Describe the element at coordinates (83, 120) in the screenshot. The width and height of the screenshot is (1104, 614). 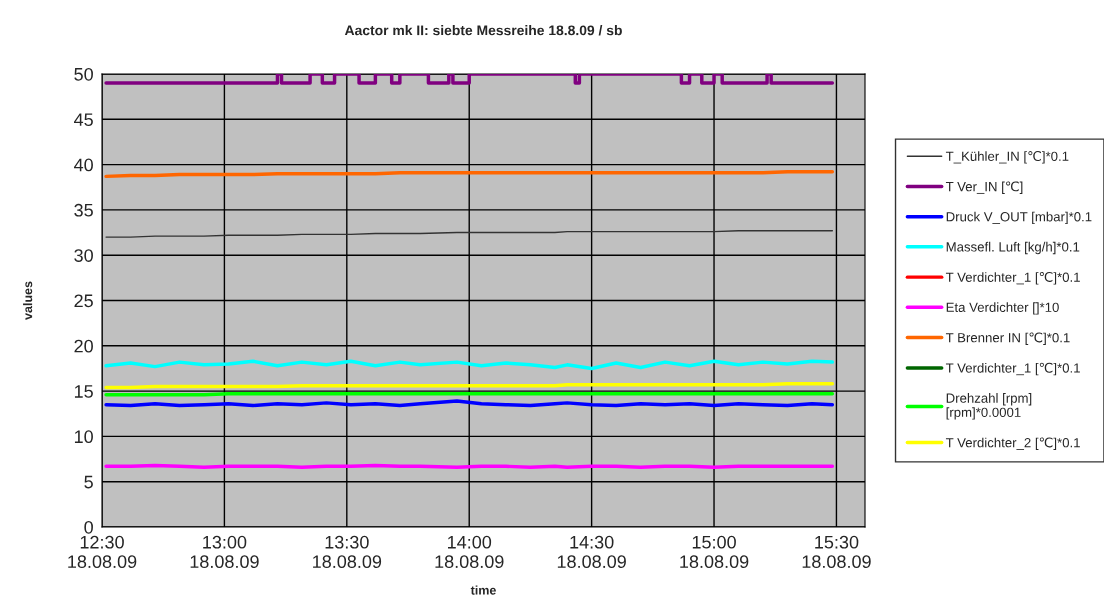
I see `y-tick-label: 45` at that location.